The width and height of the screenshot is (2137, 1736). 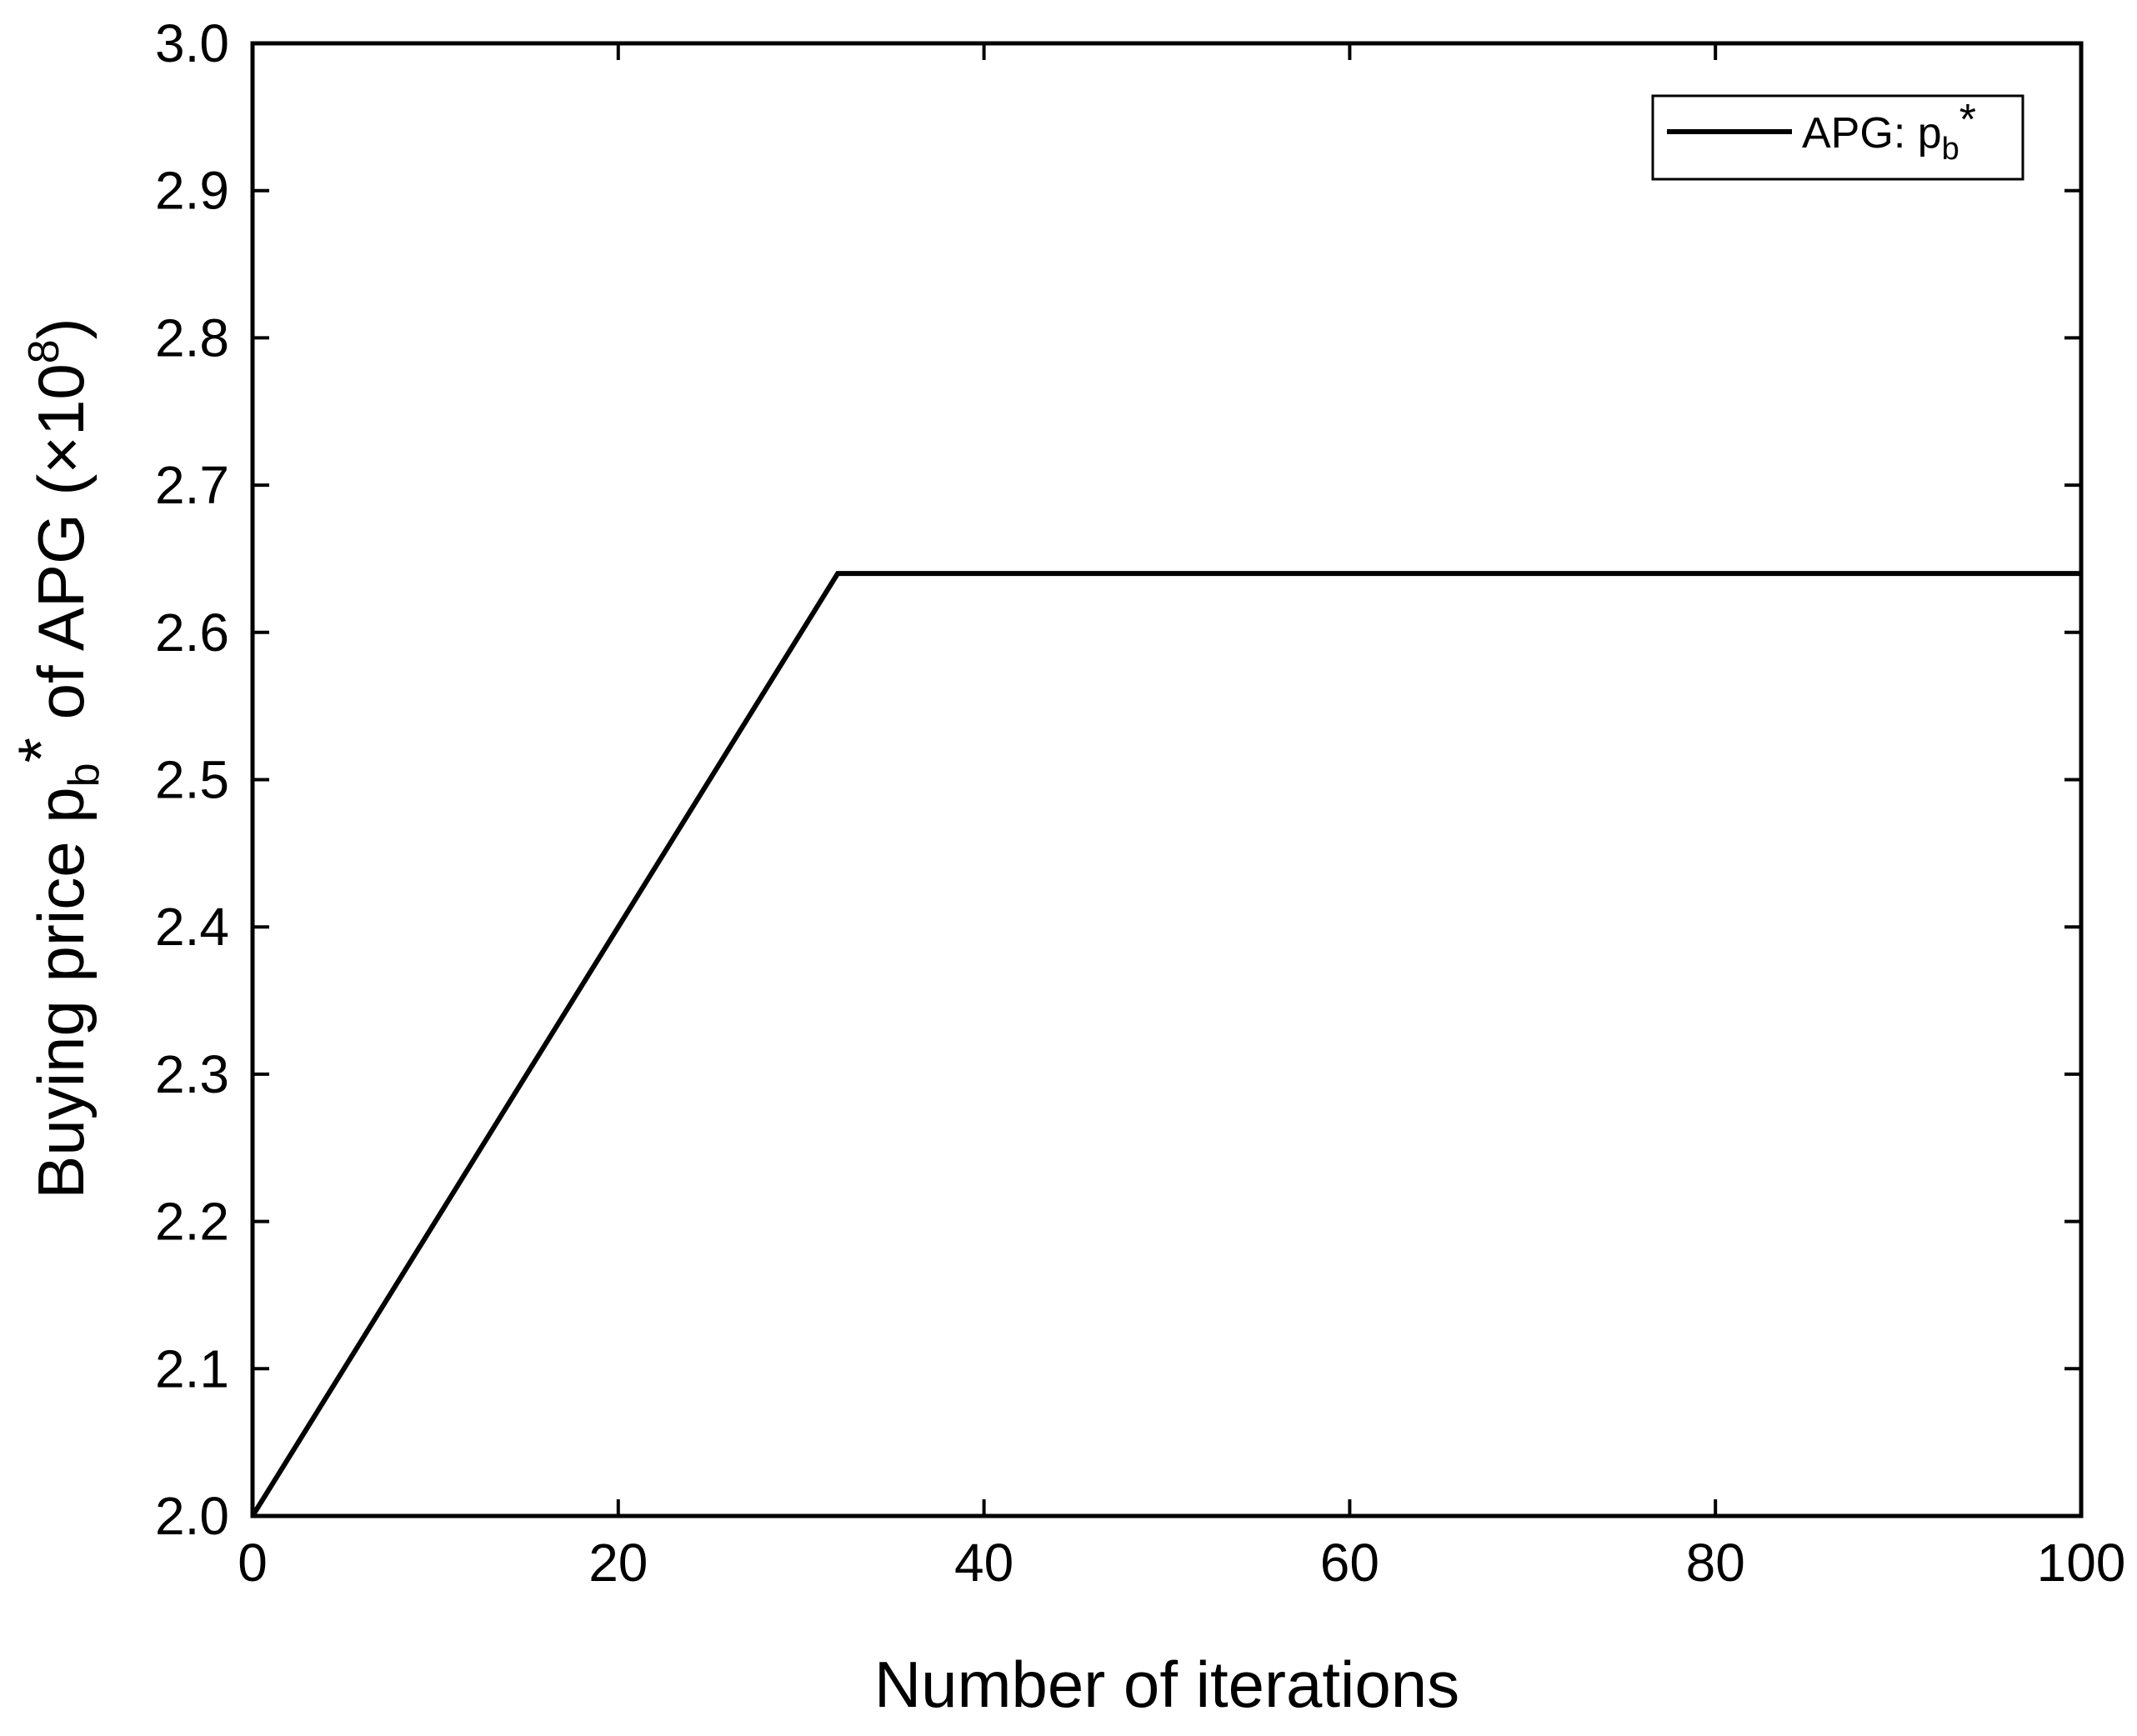 I want to click on legend-label-main: APG: p, so click(x=1872, y=133).